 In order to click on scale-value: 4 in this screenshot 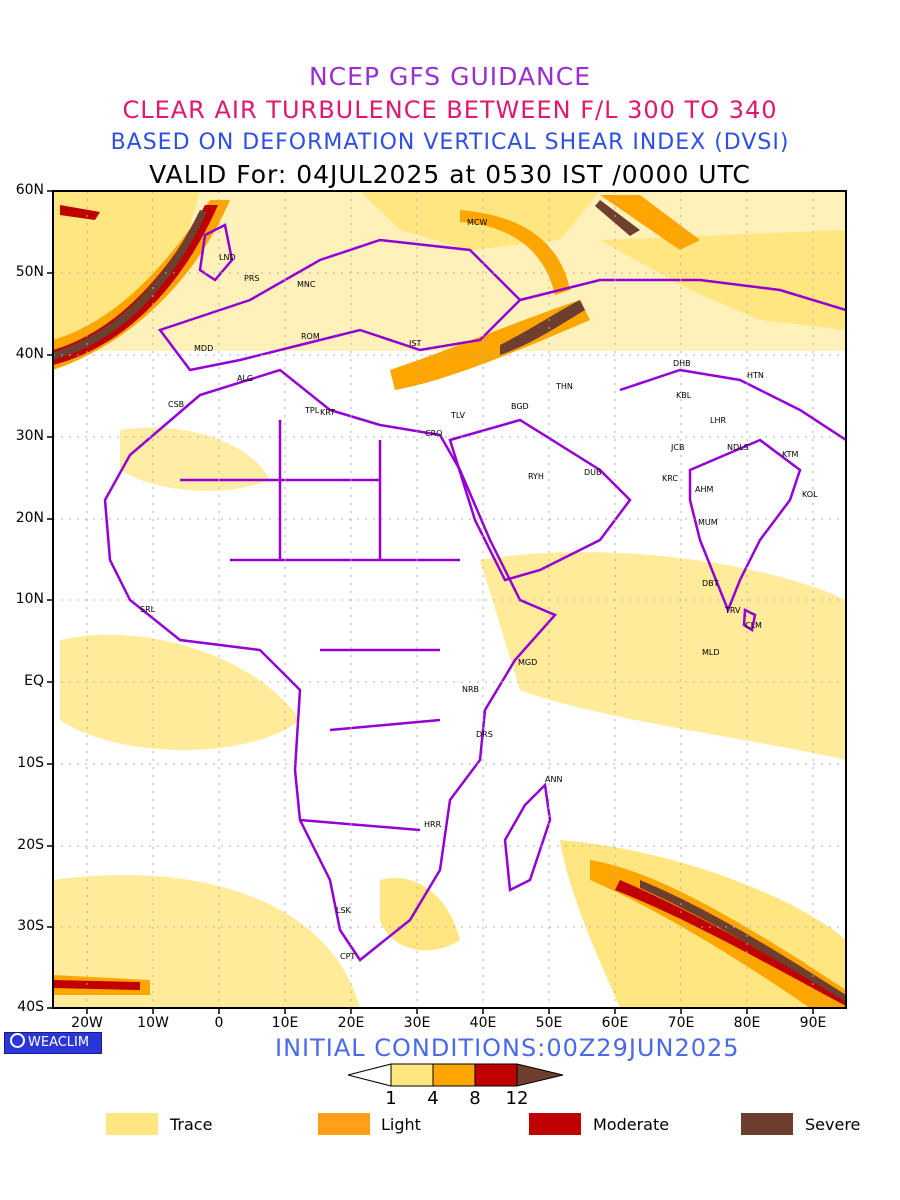, I will do `click(433, 1098)`.